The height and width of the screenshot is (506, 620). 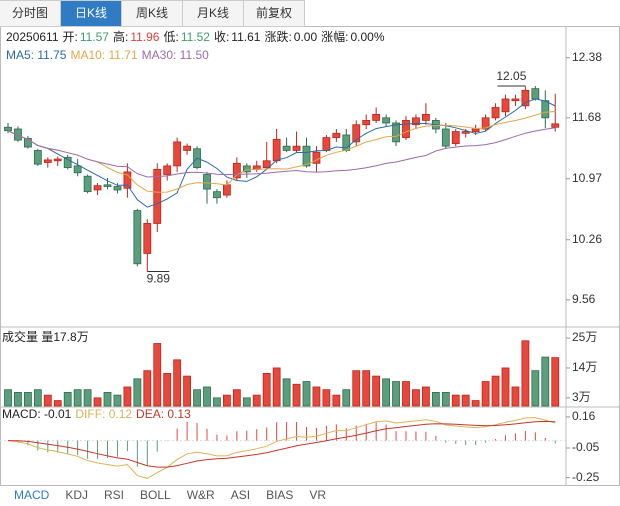 What do you see at coordinates (155, 495) in the screenshot?
I see `indicator-tab: BOLL` at bounding box center [155, 495].